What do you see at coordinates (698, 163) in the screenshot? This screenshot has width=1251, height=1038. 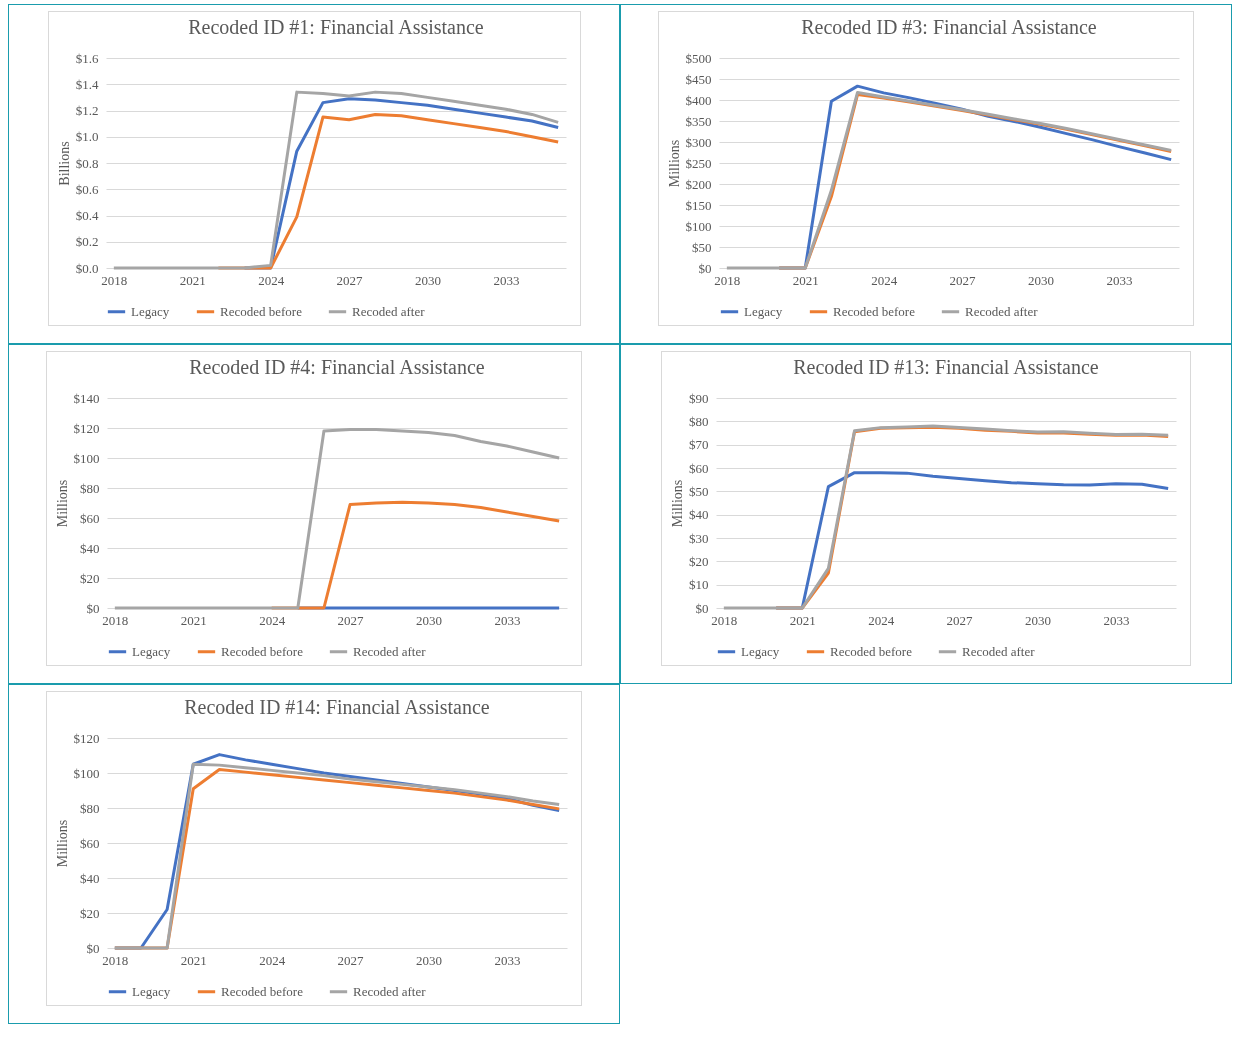 I see `y-tick-label: $250` at bounding box center [698, 163].